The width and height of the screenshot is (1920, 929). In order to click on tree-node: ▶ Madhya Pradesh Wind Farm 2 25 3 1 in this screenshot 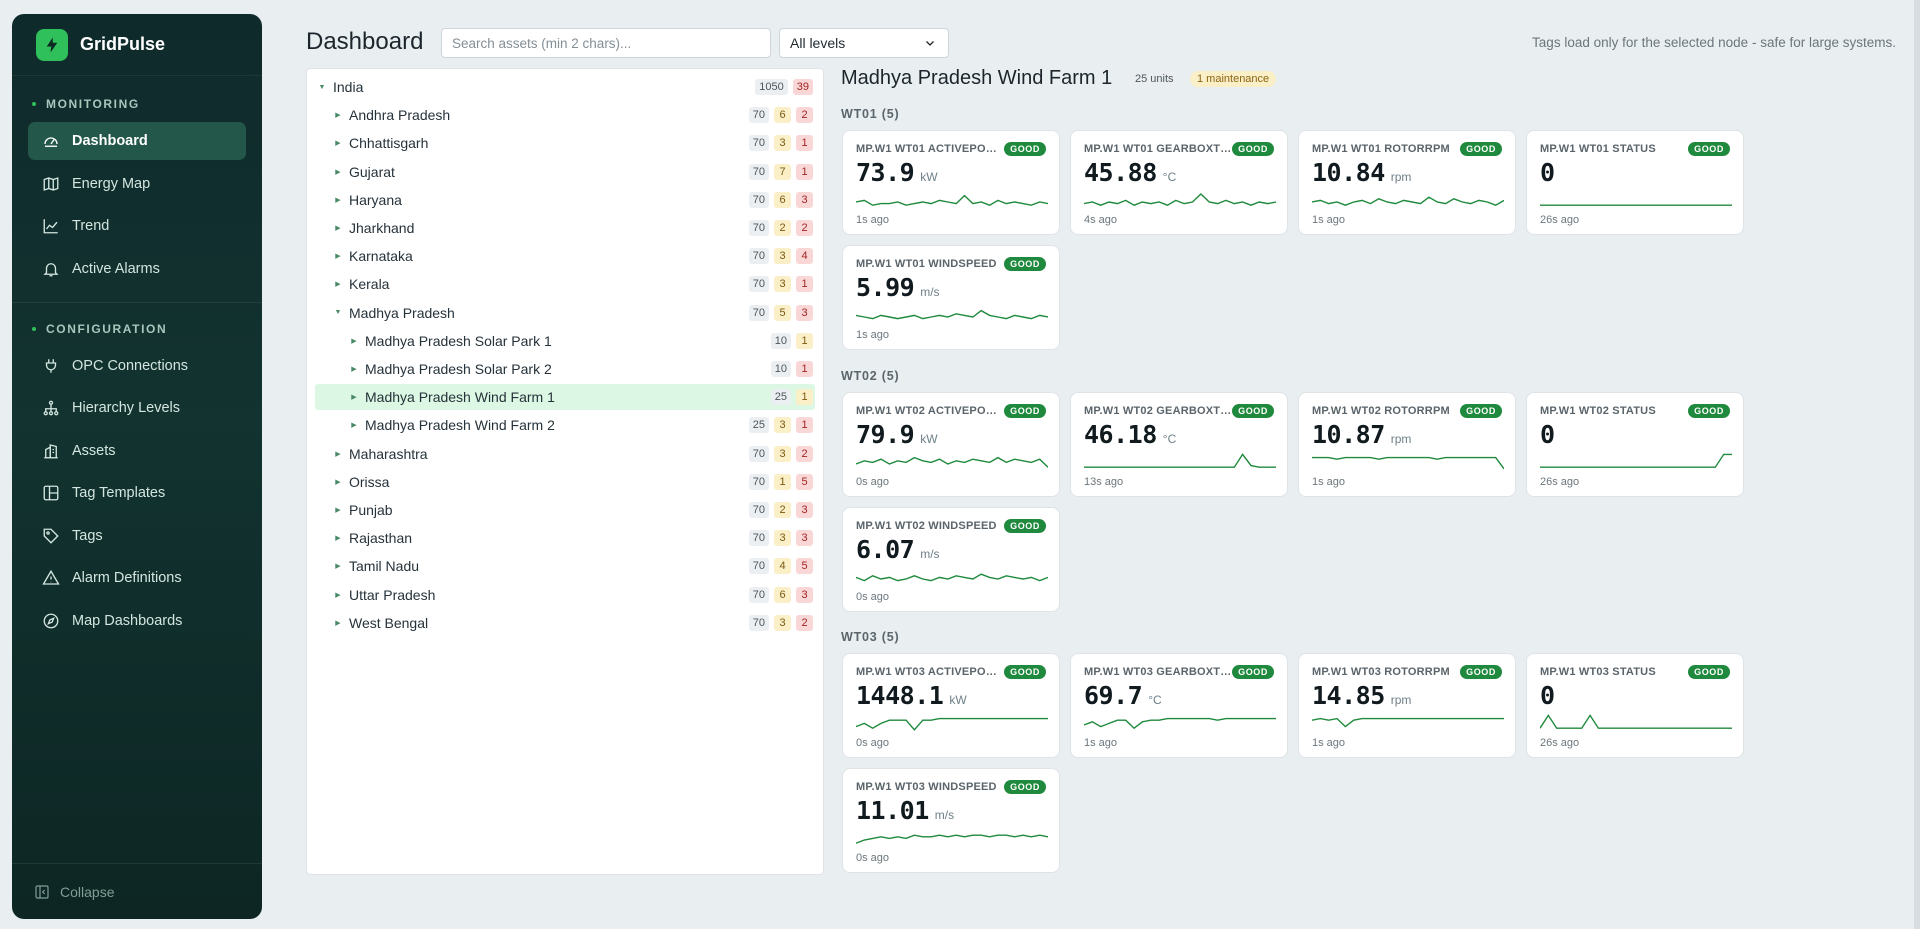, I will do `click(565, 425)`.